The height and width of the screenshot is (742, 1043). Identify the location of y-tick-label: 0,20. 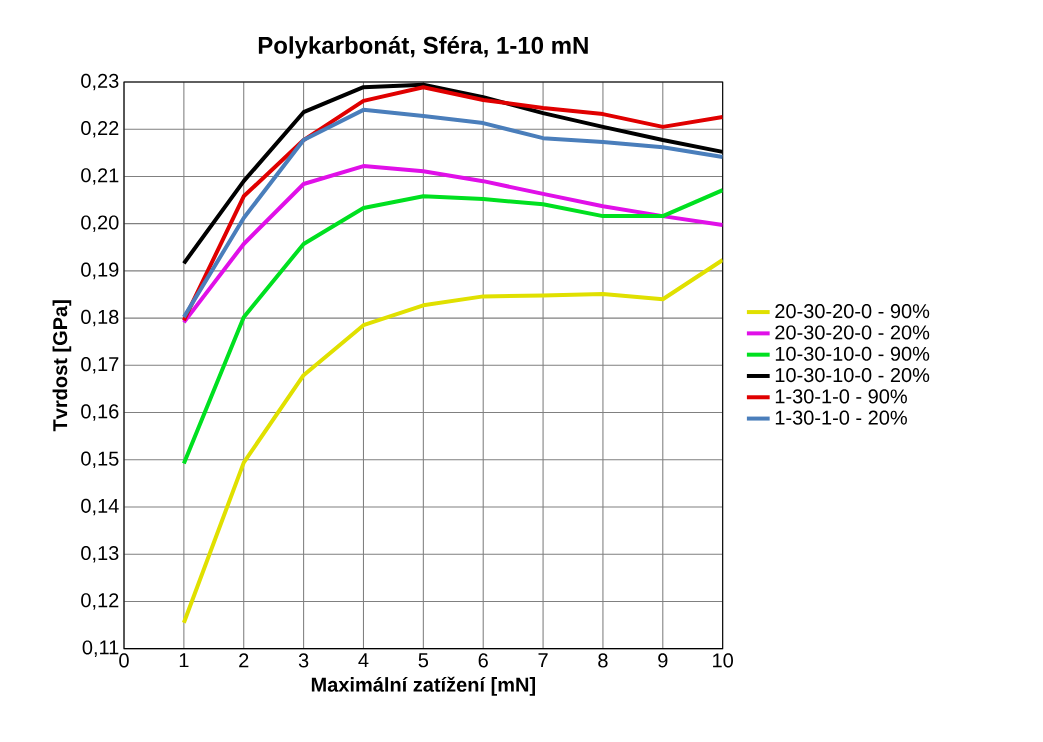
(100, 223).